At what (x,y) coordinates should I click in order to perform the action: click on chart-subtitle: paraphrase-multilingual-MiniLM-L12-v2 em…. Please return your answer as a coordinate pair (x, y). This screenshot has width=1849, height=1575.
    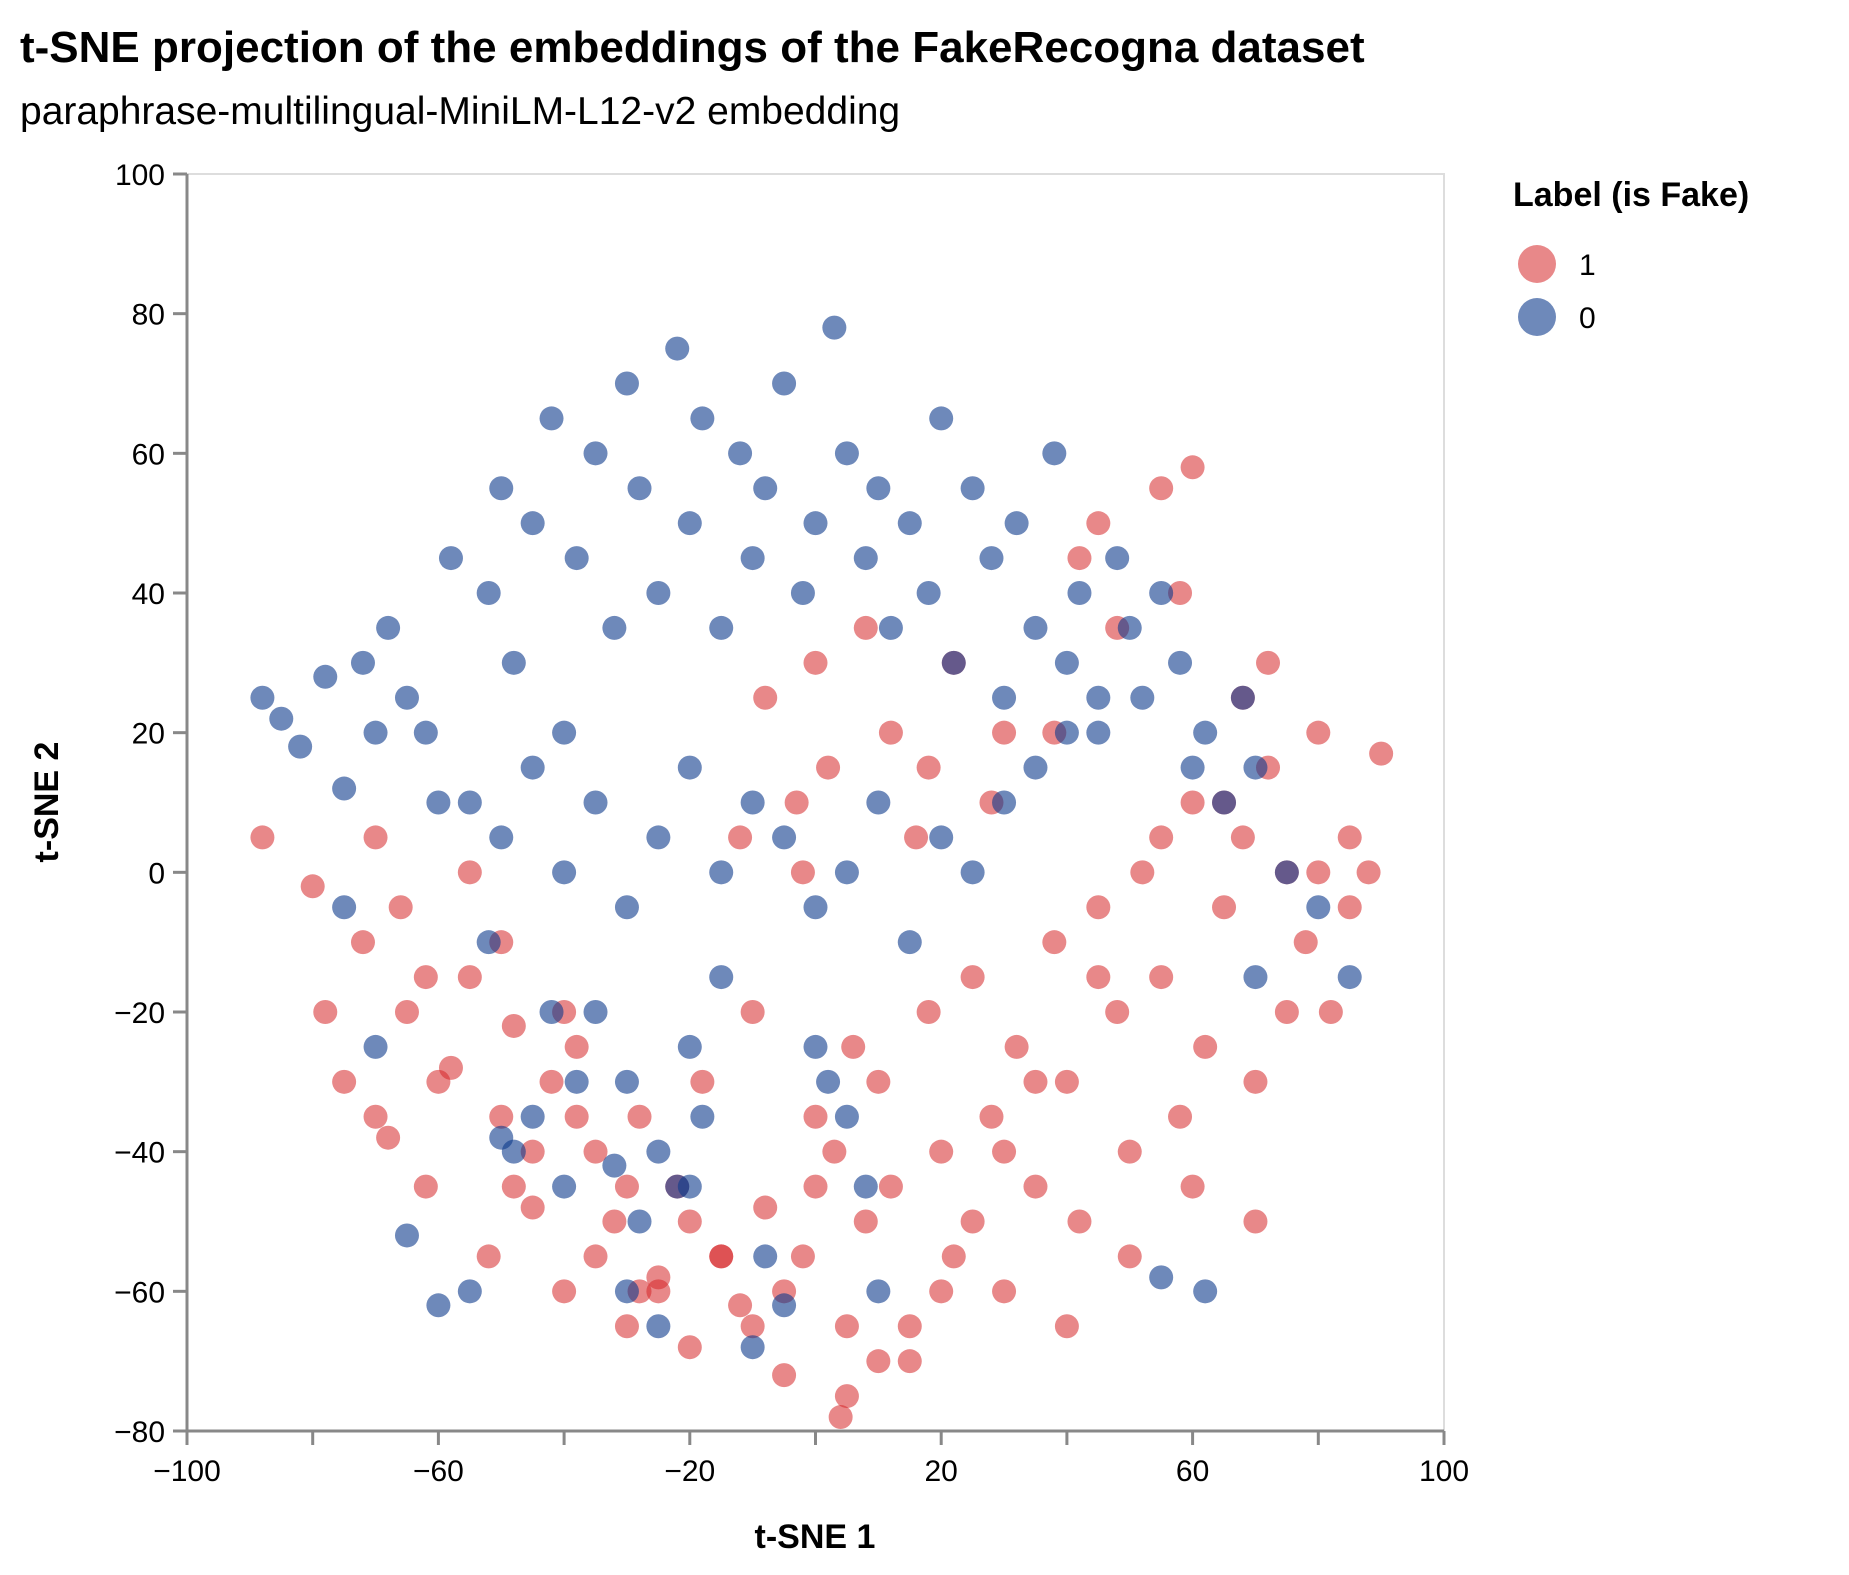
    Looking at the image, I should click on (460, 111).